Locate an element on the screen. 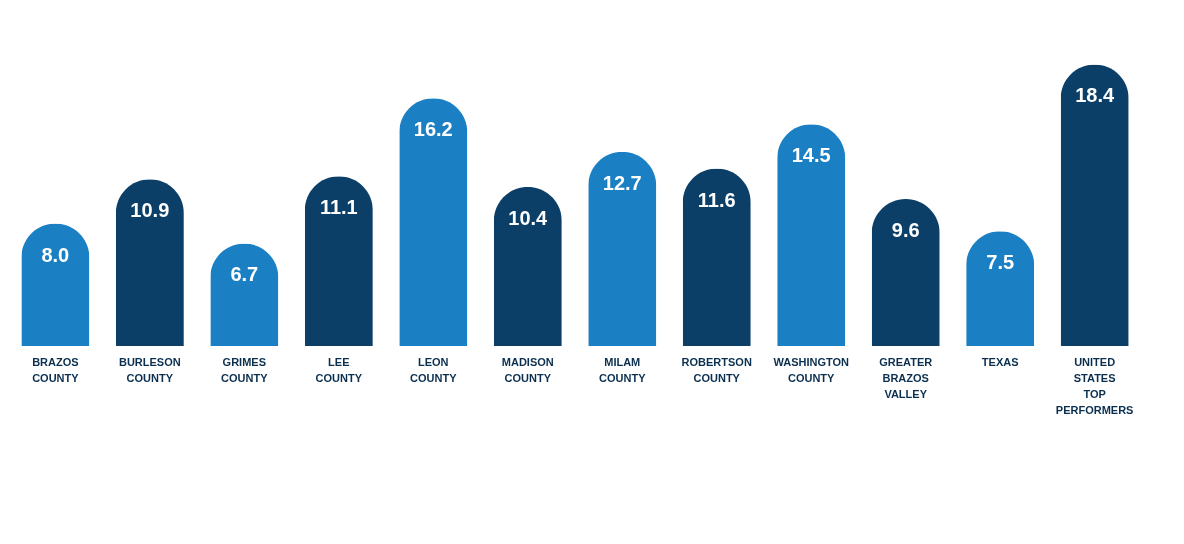 Image resolution: width=1184 pixels, height=544 pixels. x-tick-label: UNITED STATES TOP PERFORMERS is located at coordinates (1094, 385).